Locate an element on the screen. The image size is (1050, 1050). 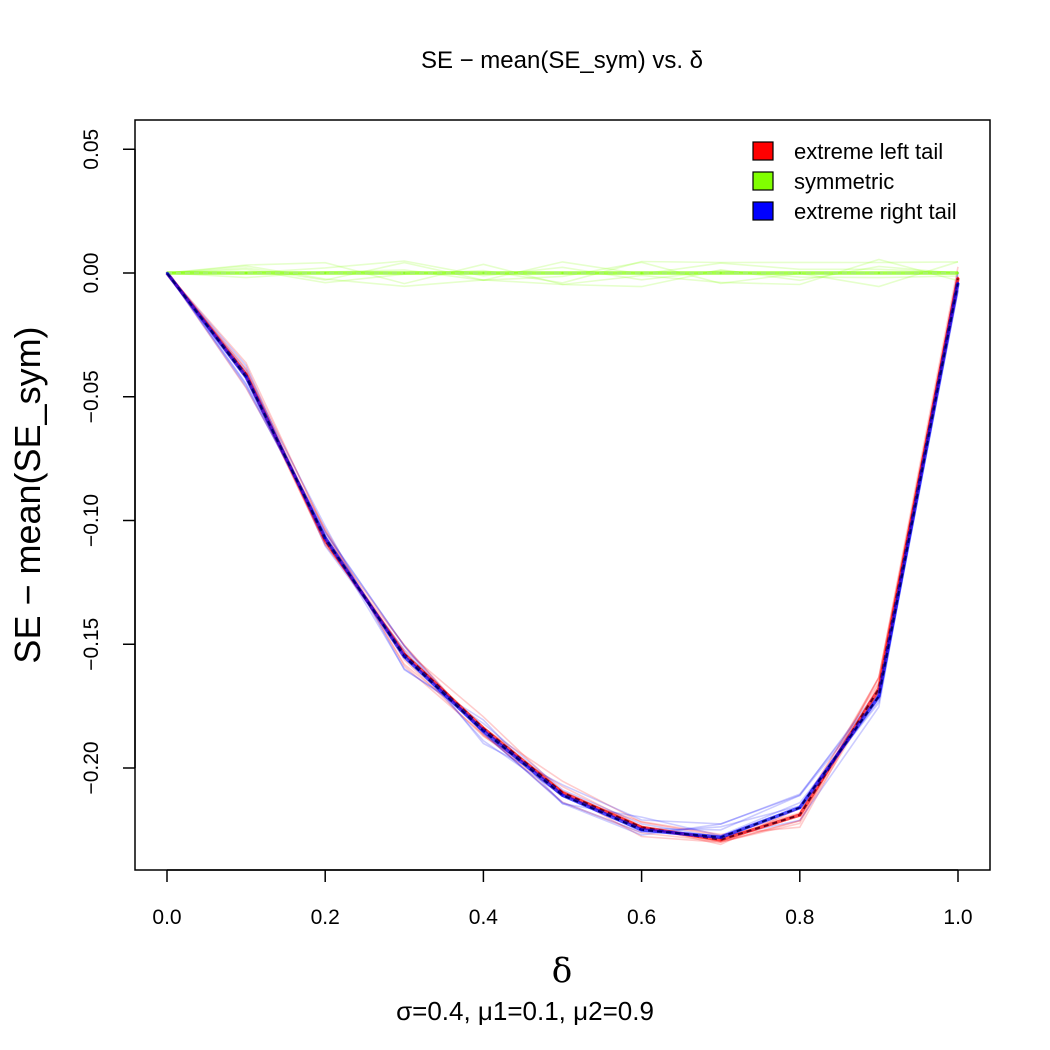
y-axis-label: SE − mean(SE_sym) is located at coordinates (27, 494).